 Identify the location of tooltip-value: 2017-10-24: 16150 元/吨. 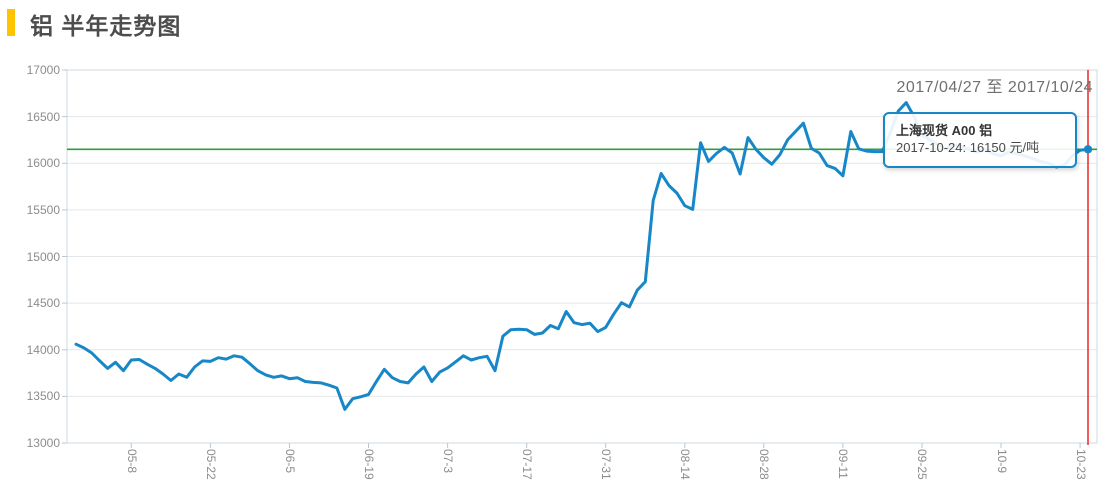
(968, 147).